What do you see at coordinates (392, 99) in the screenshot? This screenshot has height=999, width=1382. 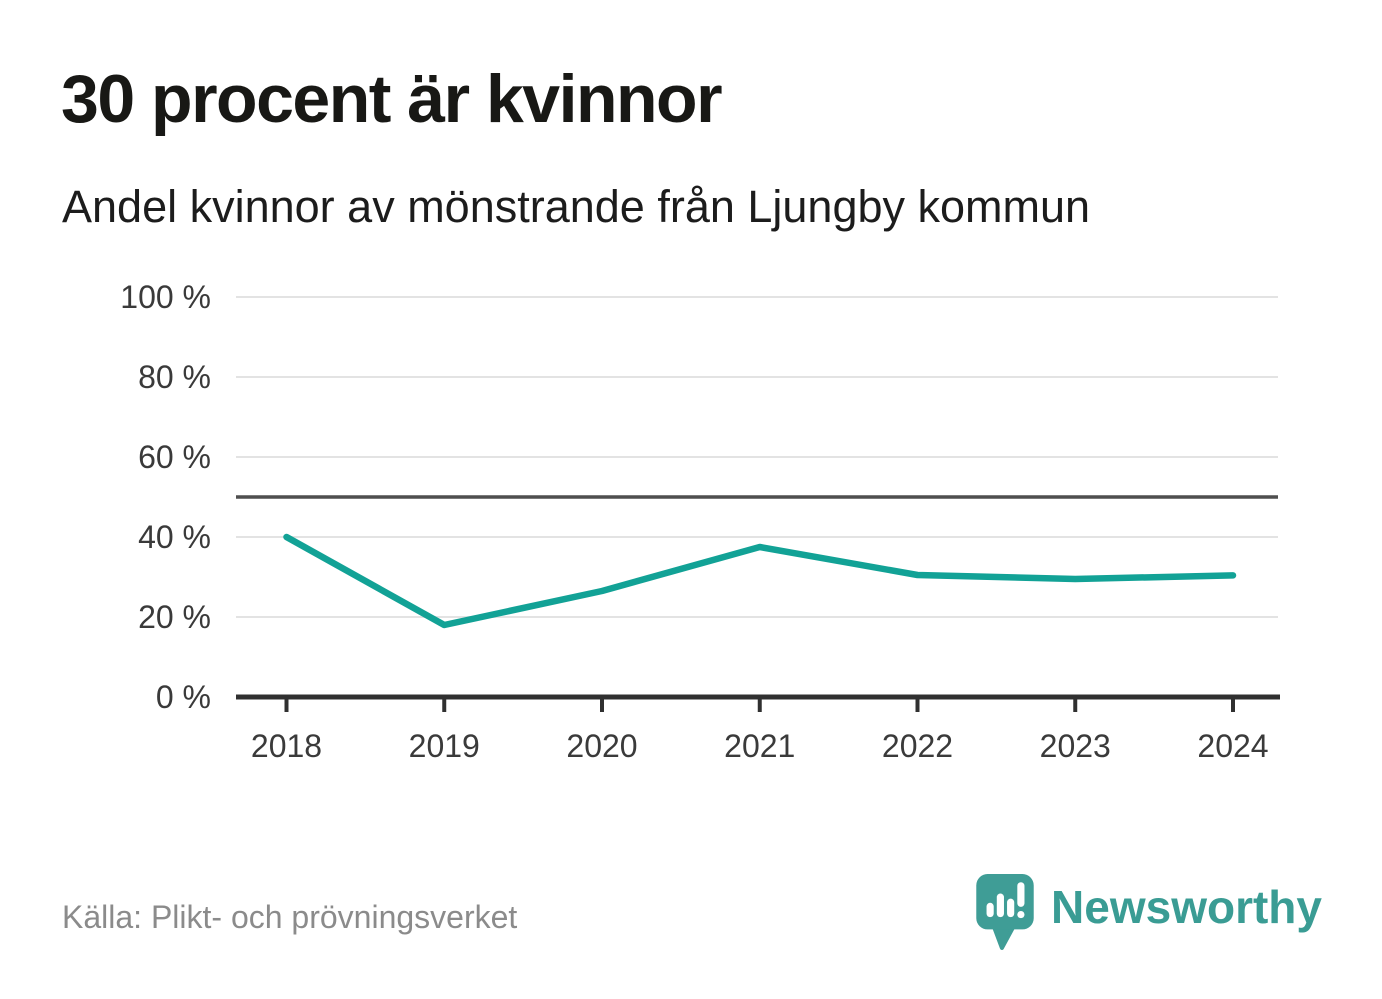 I see `chart-title: 30 procent är kvinnor` at bounding box center [392, 99].